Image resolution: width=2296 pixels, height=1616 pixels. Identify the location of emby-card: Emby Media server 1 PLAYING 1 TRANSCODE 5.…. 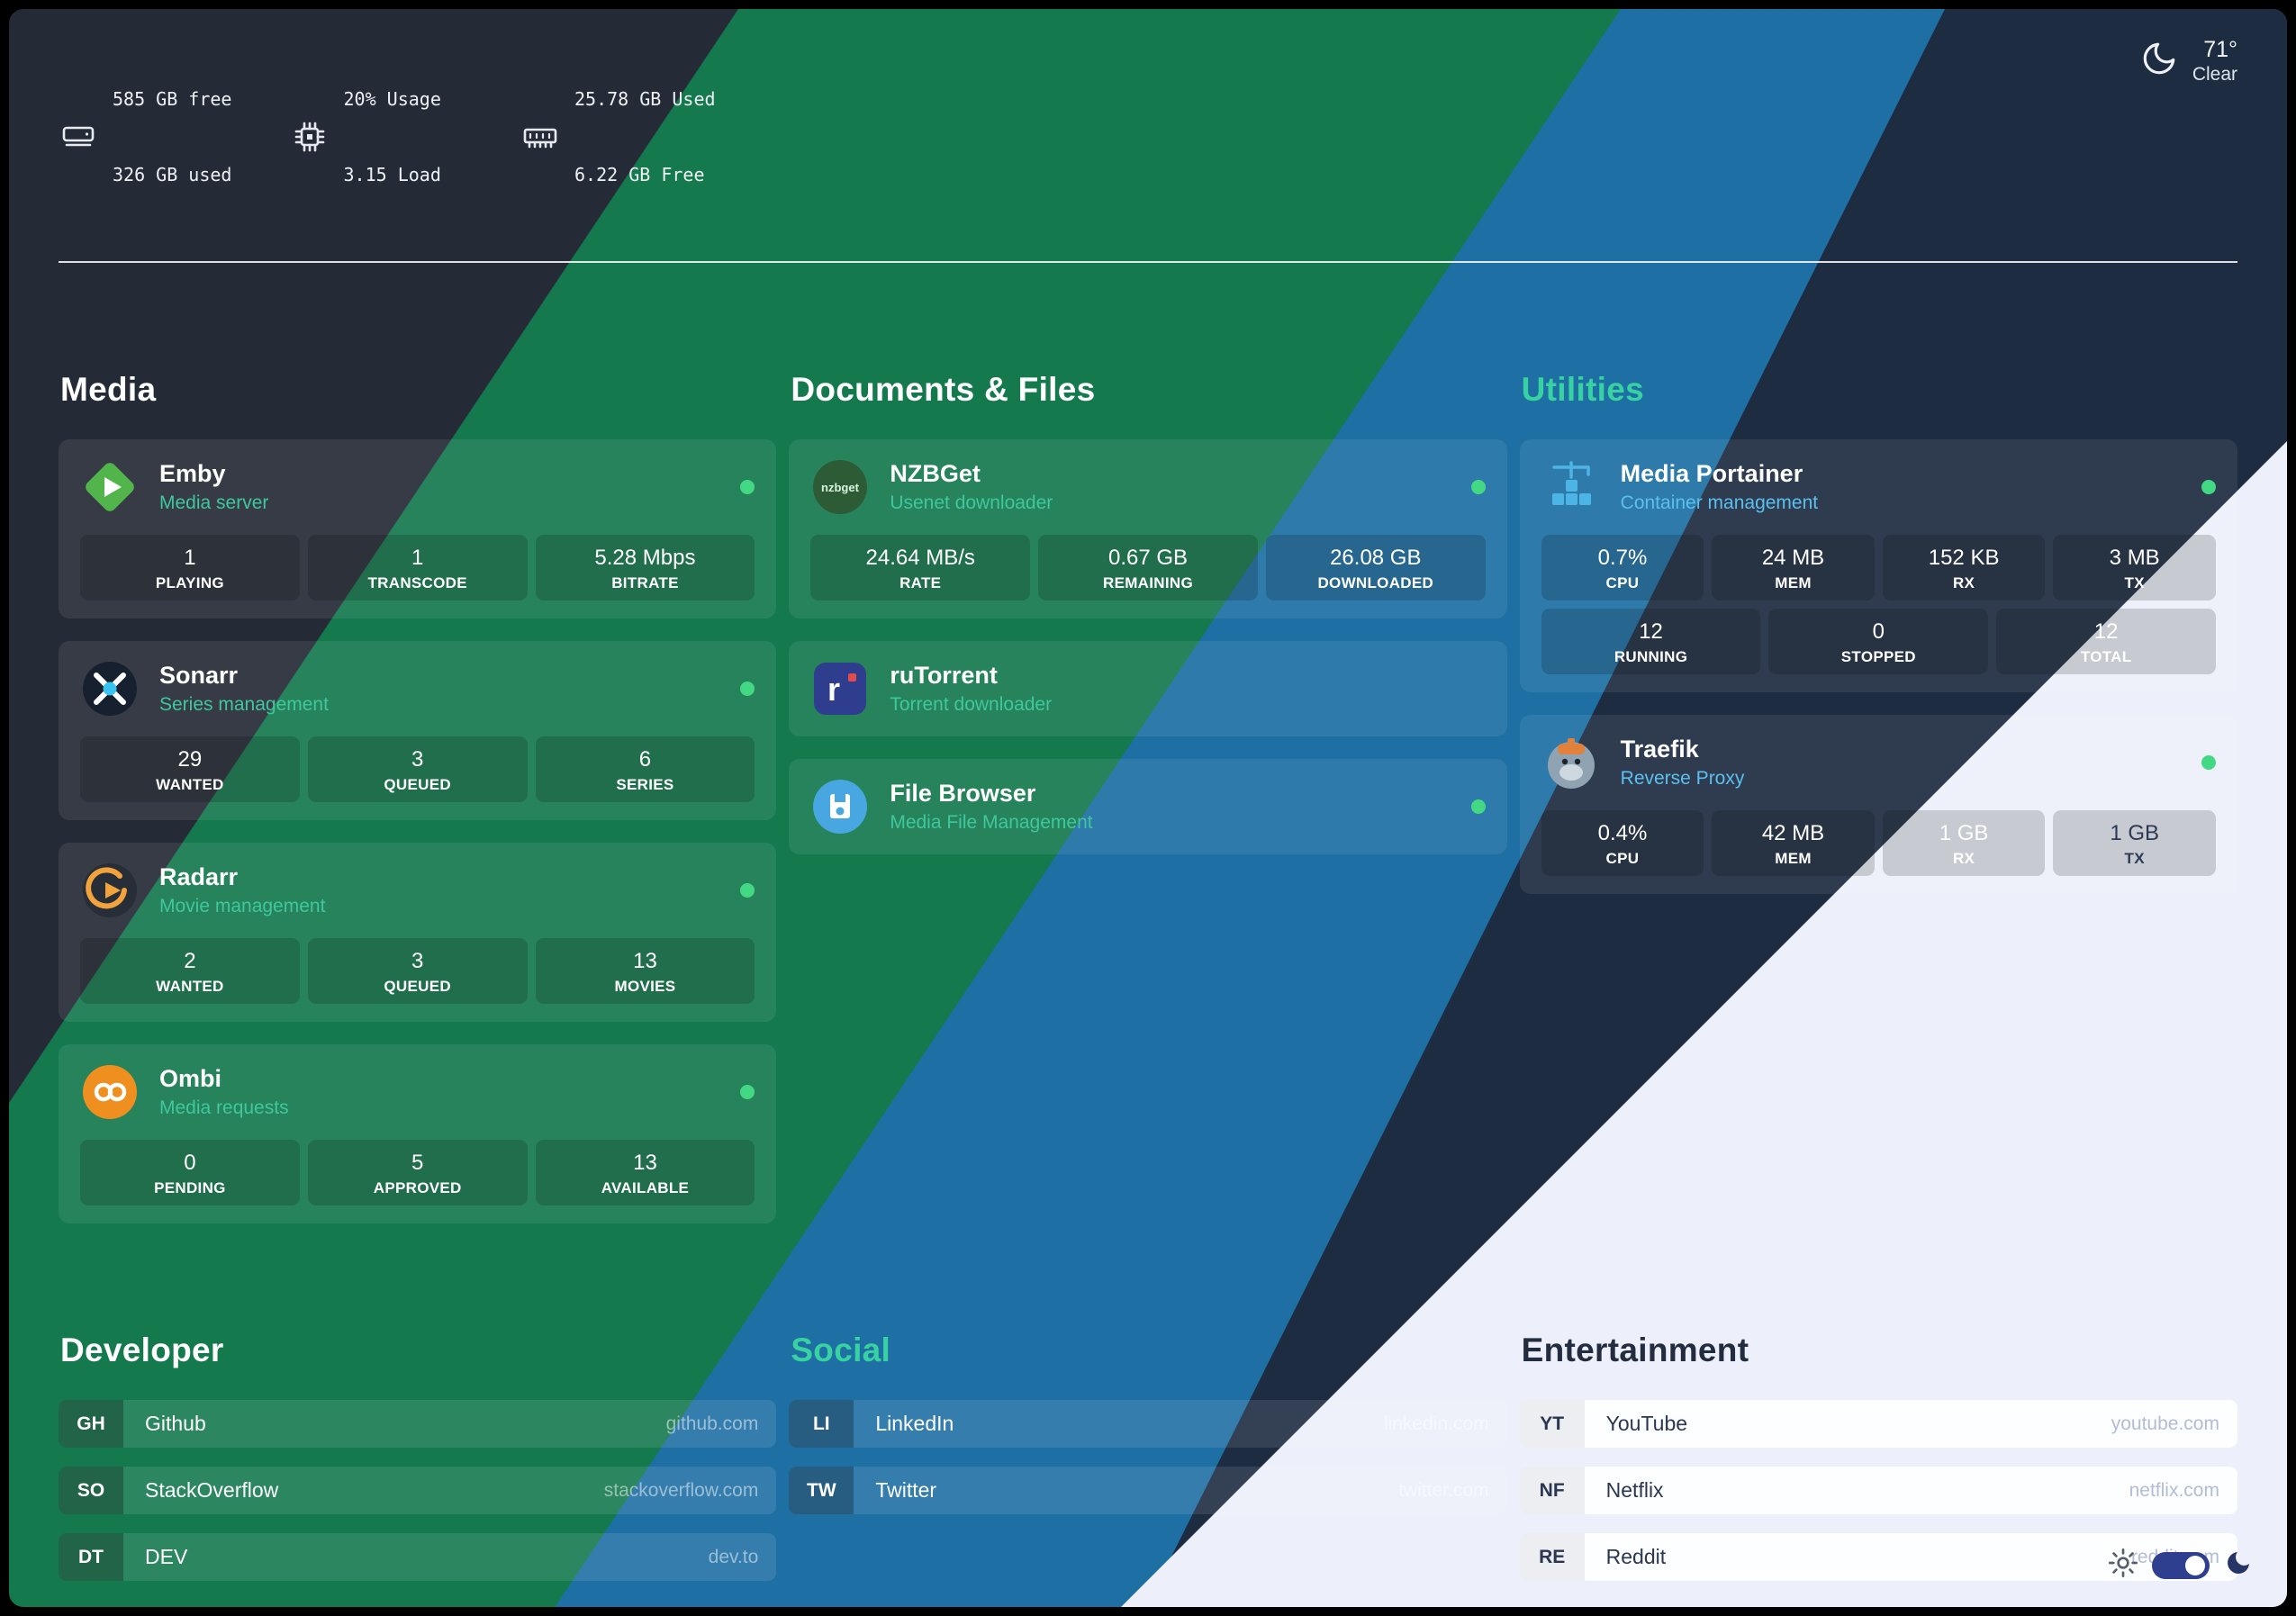
(418, 528).